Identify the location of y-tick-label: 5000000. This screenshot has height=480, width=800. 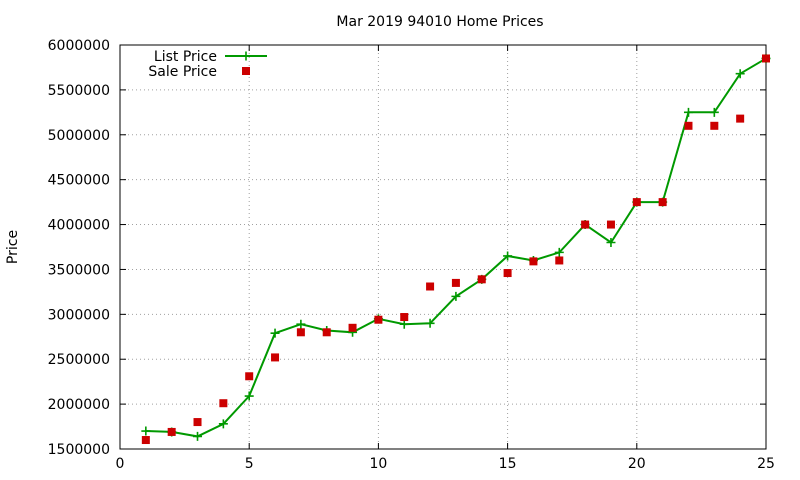
(79, 136).